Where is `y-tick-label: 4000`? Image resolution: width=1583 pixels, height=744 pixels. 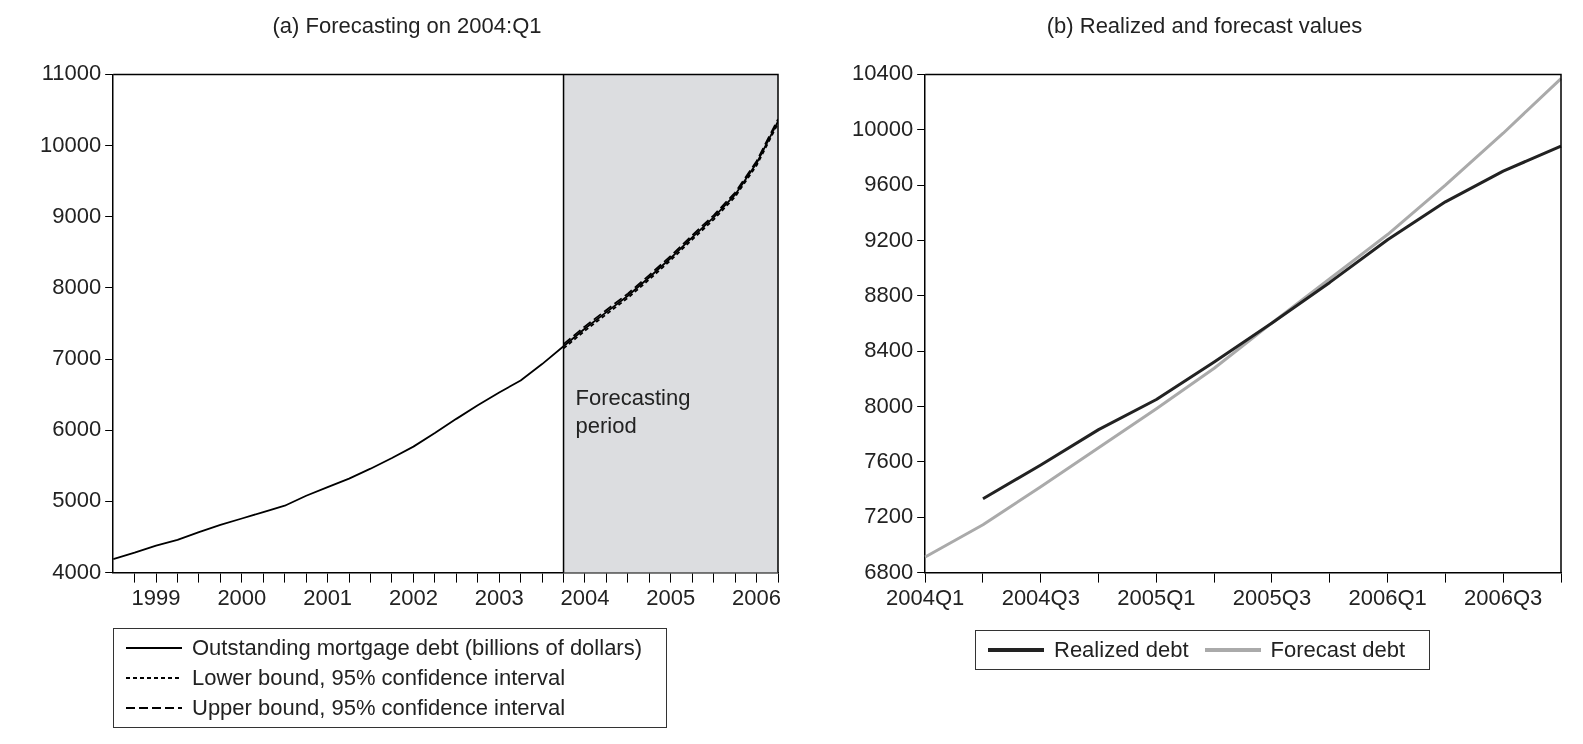 y-tick-label: 4000 is located at coordinates (77, 571).